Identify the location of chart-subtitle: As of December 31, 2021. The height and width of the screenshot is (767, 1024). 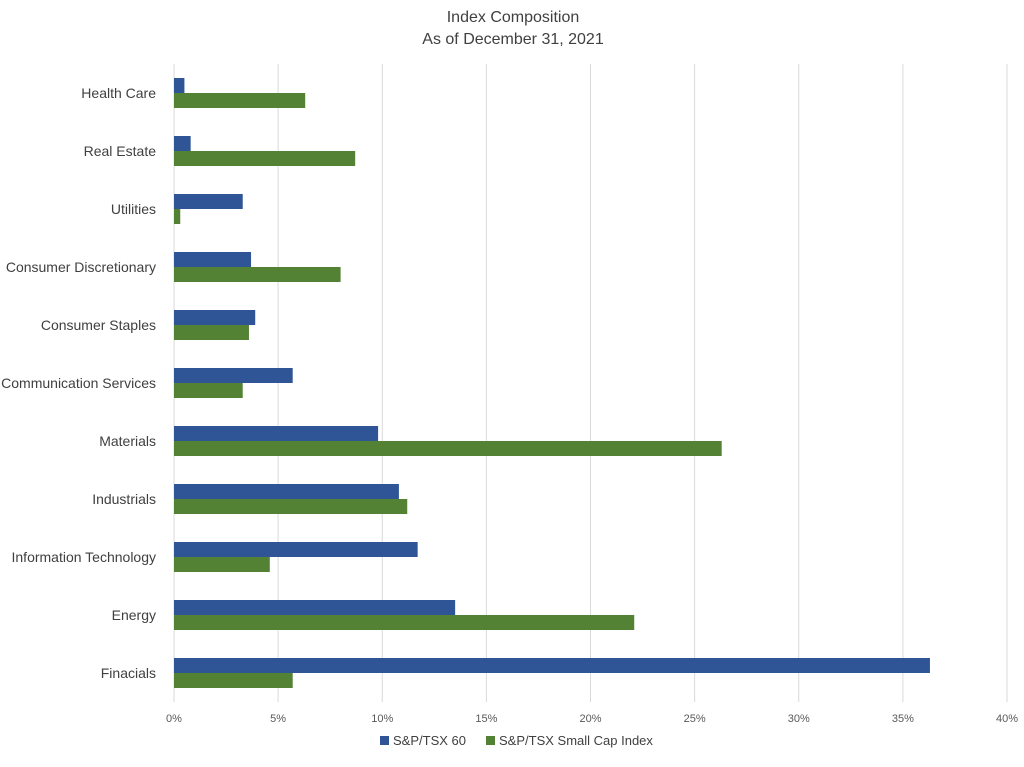
(513, 39).